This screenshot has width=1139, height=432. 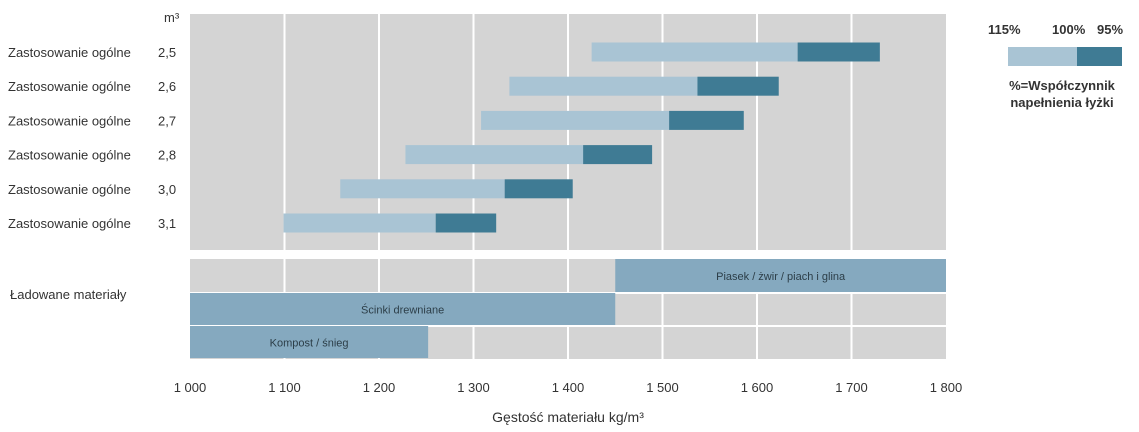 I want to click on material-bar-label: Ścinki drewniane, so click(x=402, y=310).